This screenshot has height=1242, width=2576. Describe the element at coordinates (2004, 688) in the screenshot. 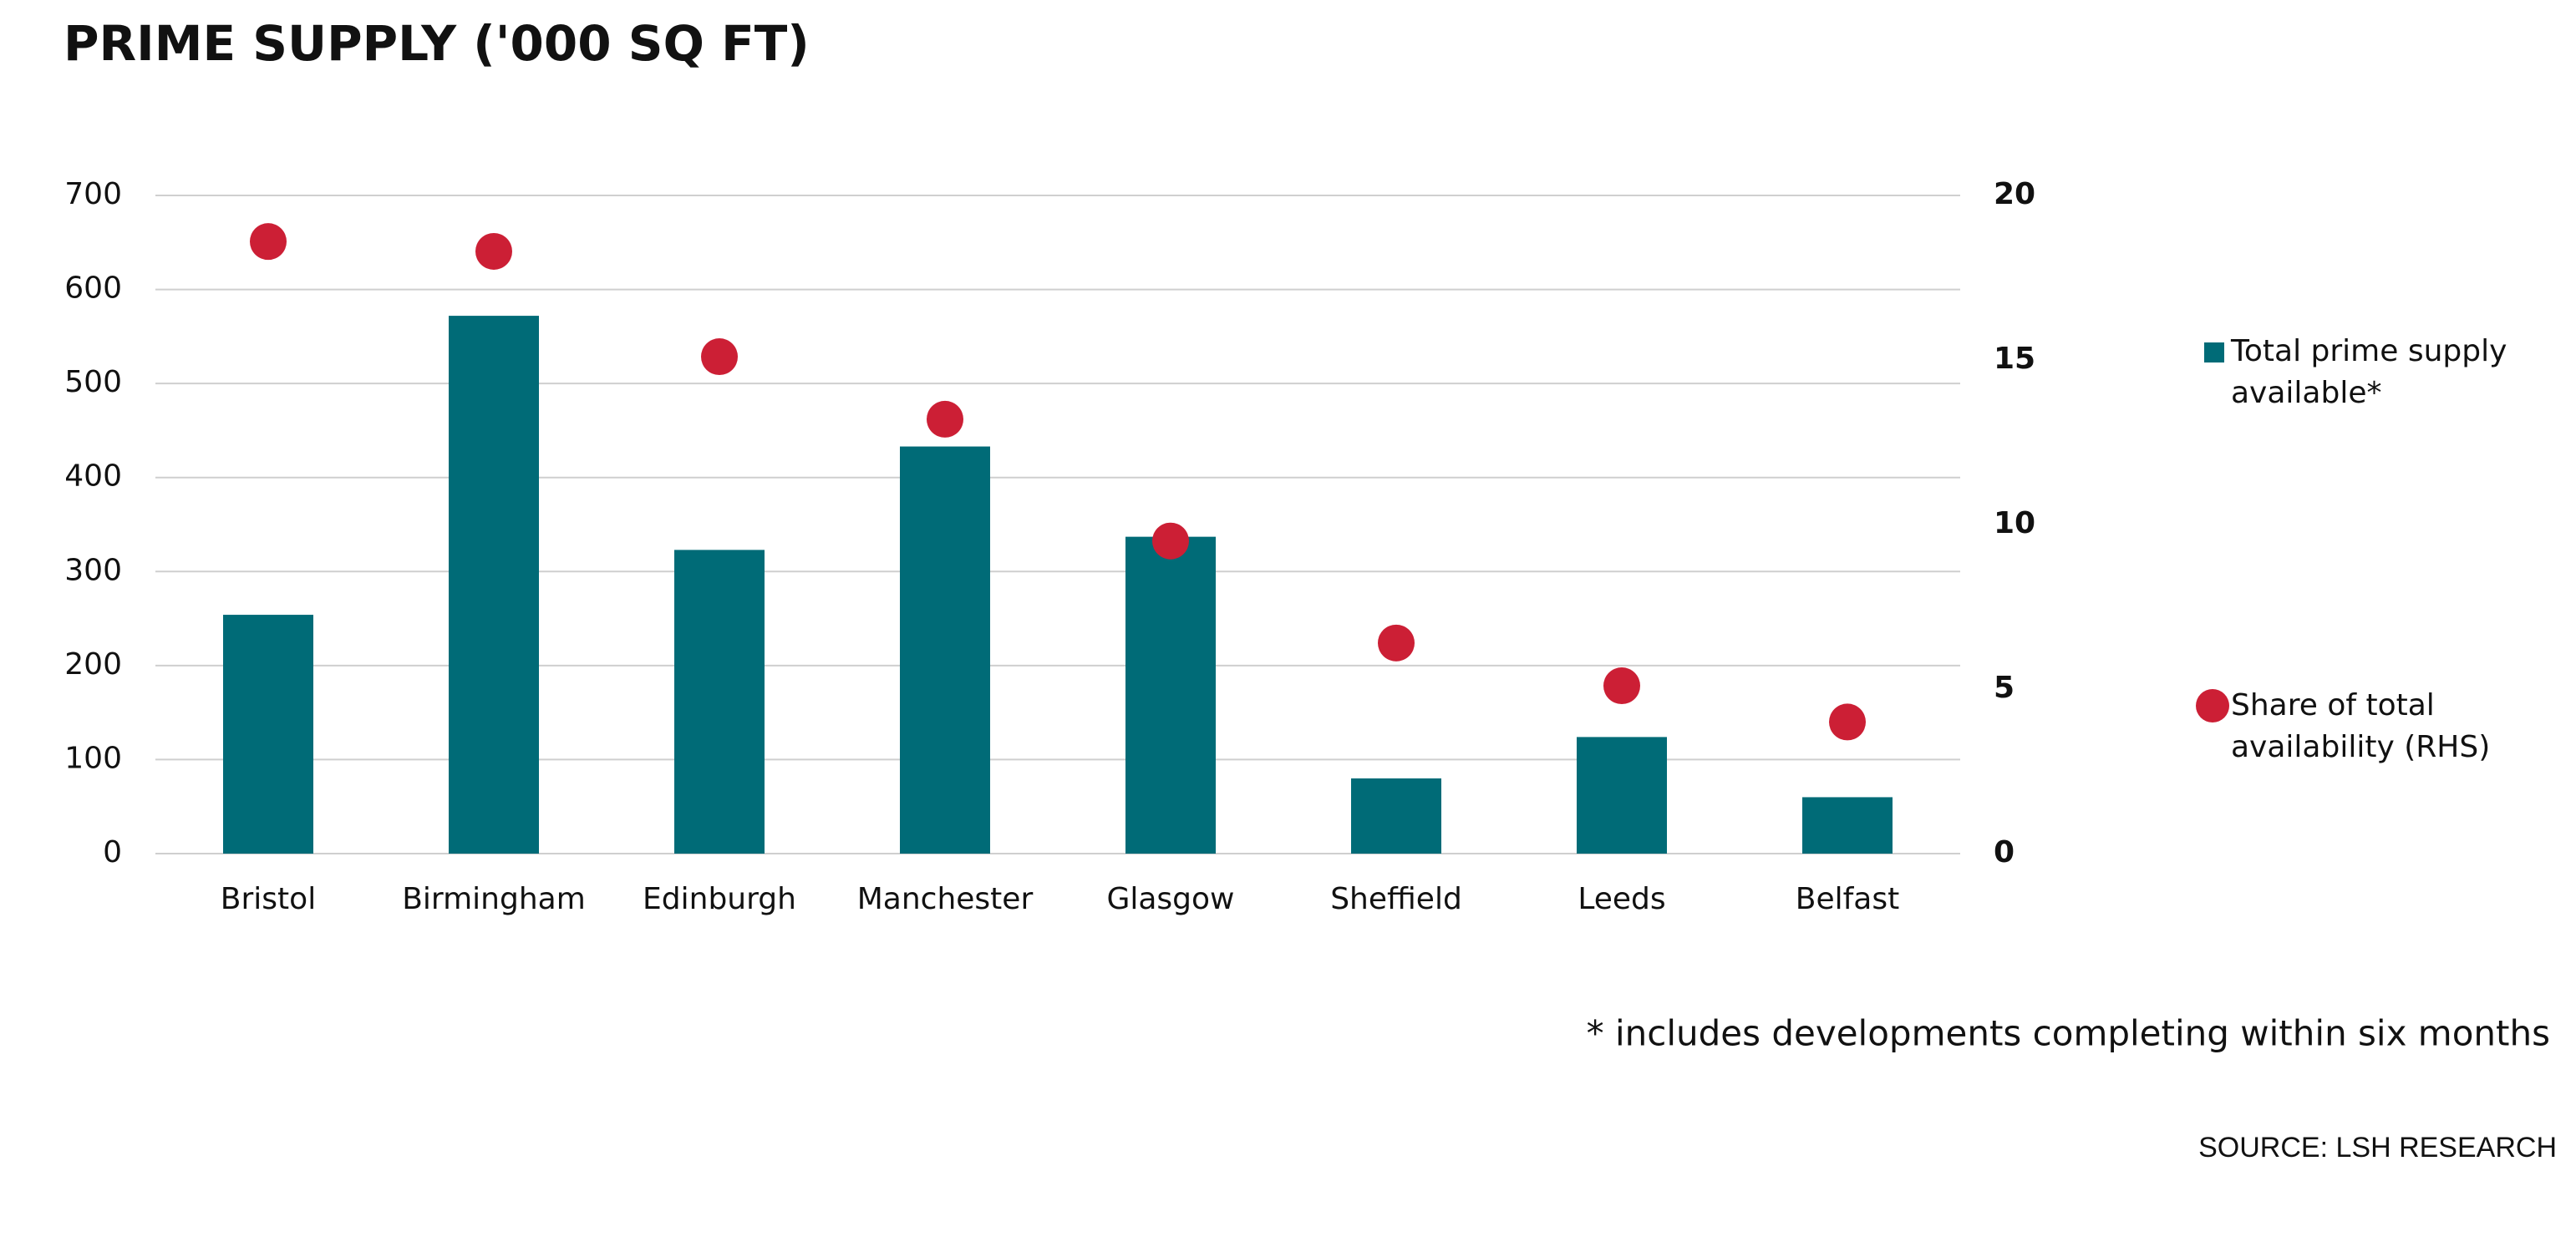

I see `y2-tick-label: 5` at that location.